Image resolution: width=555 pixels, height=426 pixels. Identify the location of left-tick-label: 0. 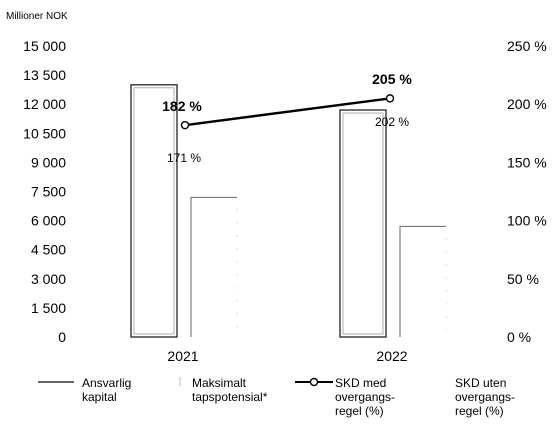
(62, 337).